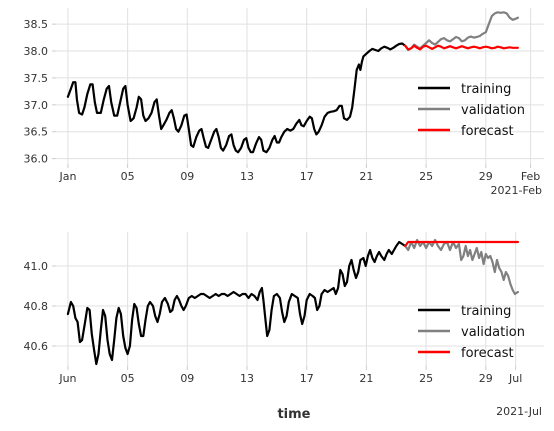 The image size is (554, 431). What do you see at coordinates (516, 190) in the screenshot?
I see `x-axis-date-offset: 2021-Feb` at bounding box center [516, 190].